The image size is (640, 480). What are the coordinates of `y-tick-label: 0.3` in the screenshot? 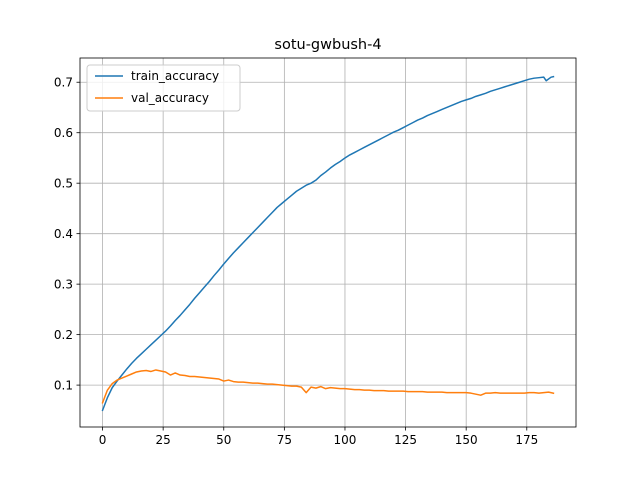 It's located at (63, 284).